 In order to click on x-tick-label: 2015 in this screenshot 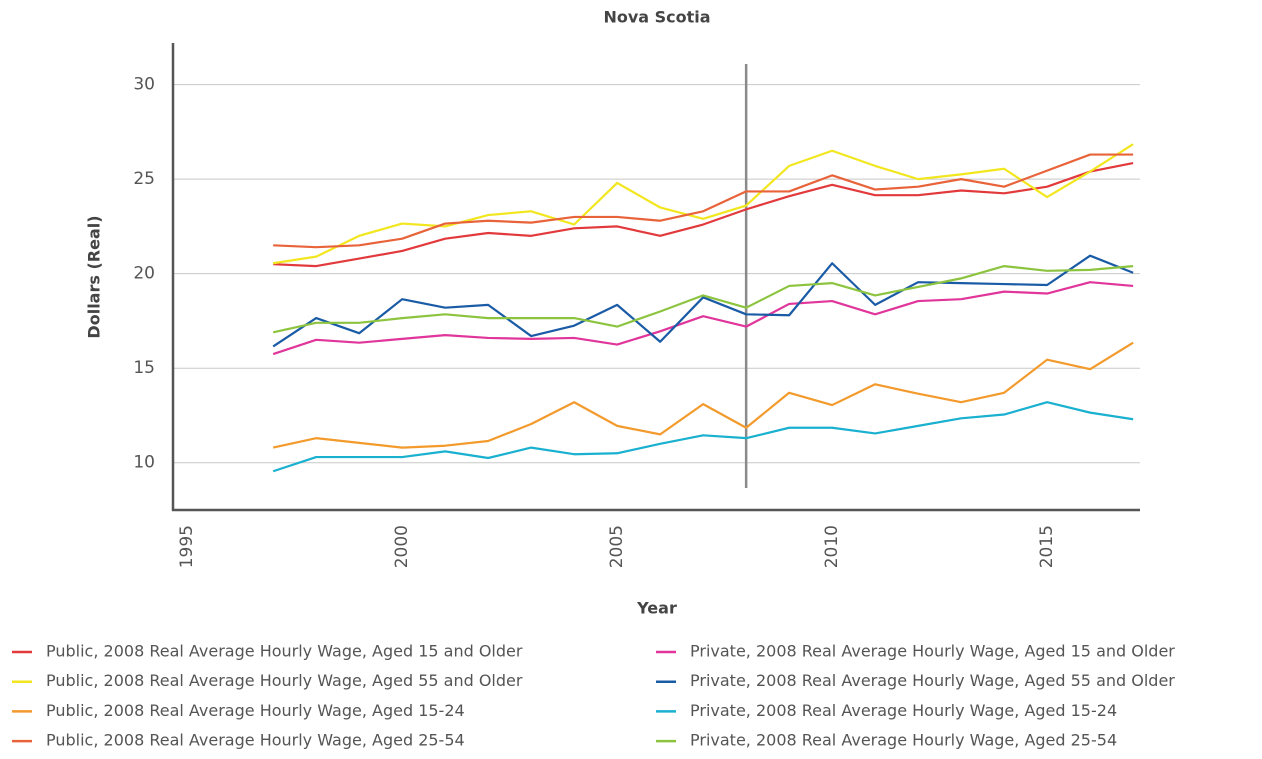, I will do `click(1047, 546)`.